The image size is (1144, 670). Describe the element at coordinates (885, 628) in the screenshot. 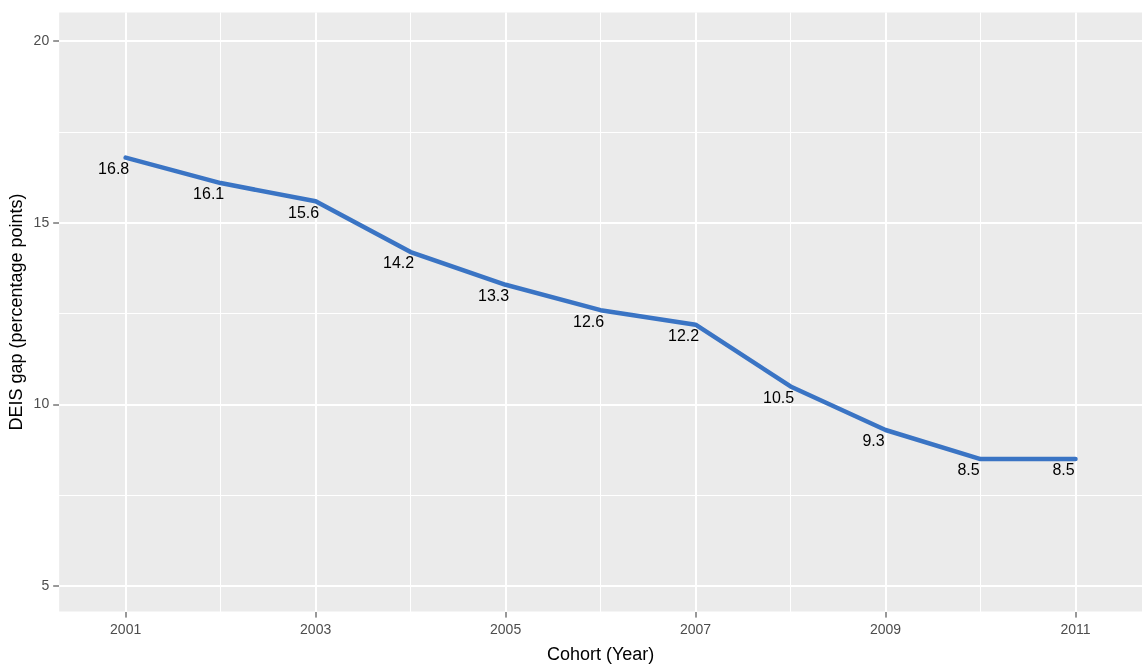

I see `x-tick-label: 2009` at that location.